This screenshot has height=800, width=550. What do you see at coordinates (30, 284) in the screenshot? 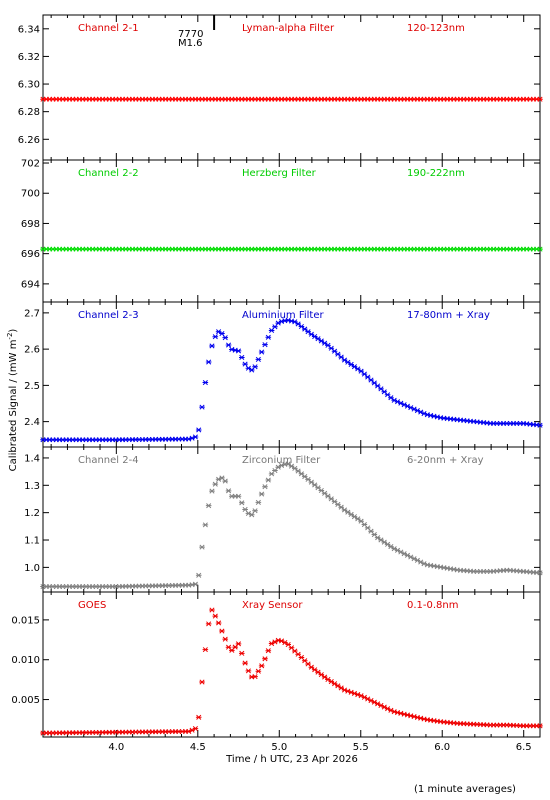
I see `y-tick-label: 694` at bounding box center [30, 284].